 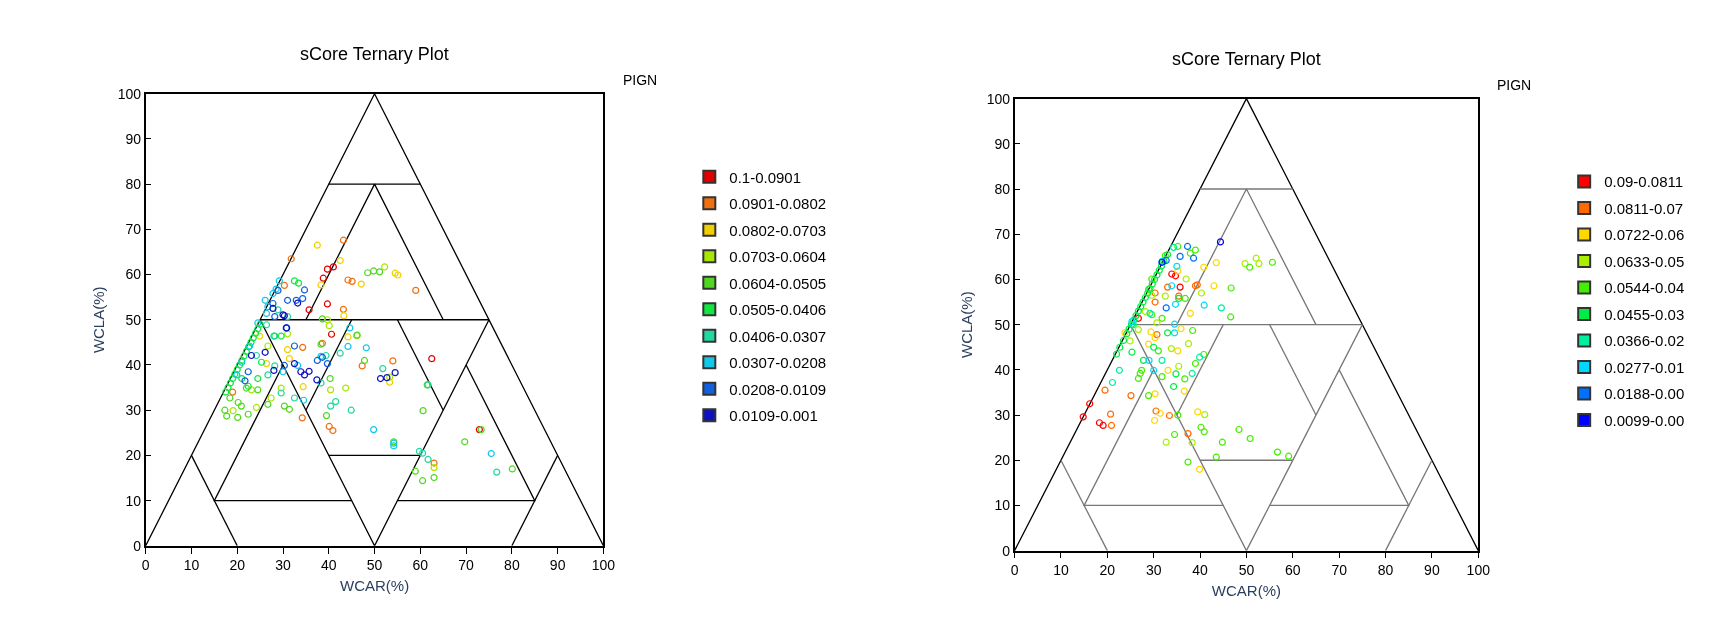 I want to click on legend-label: 0.0604-0.0505, so click(x=778, y=283).